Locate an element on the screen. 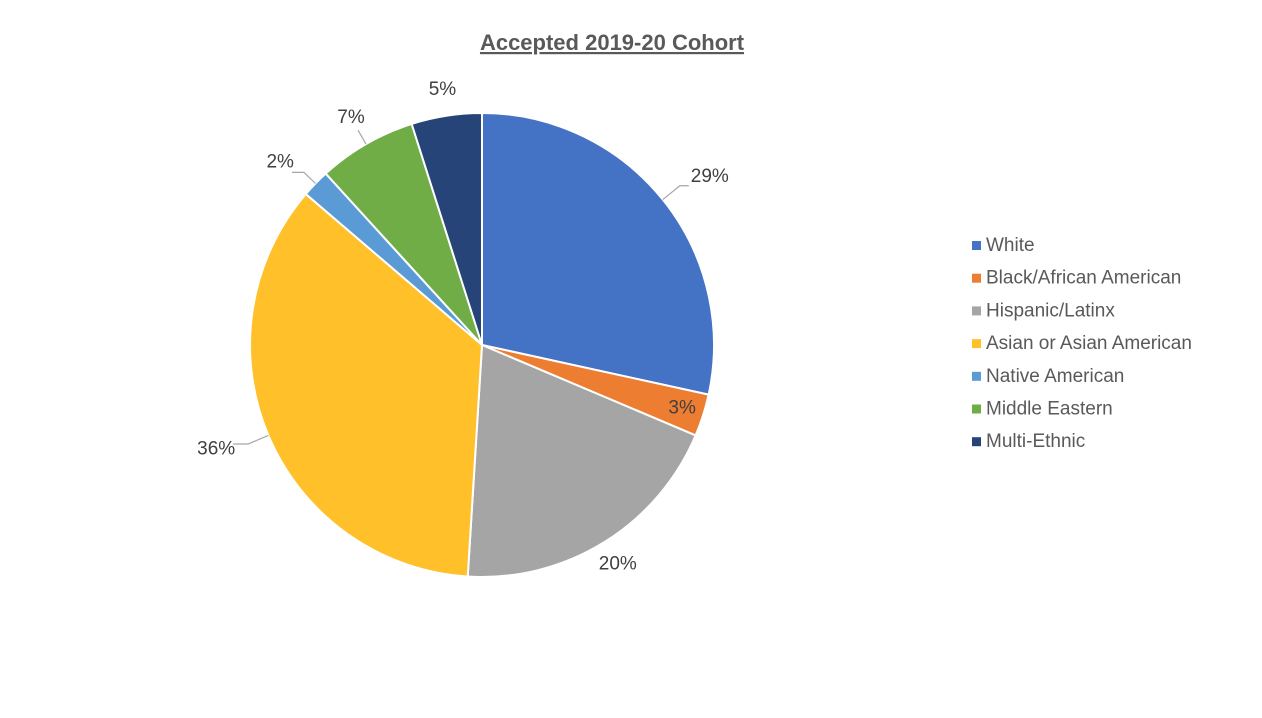  data-label-native-american: 2% is located at coordinates (280, 162).